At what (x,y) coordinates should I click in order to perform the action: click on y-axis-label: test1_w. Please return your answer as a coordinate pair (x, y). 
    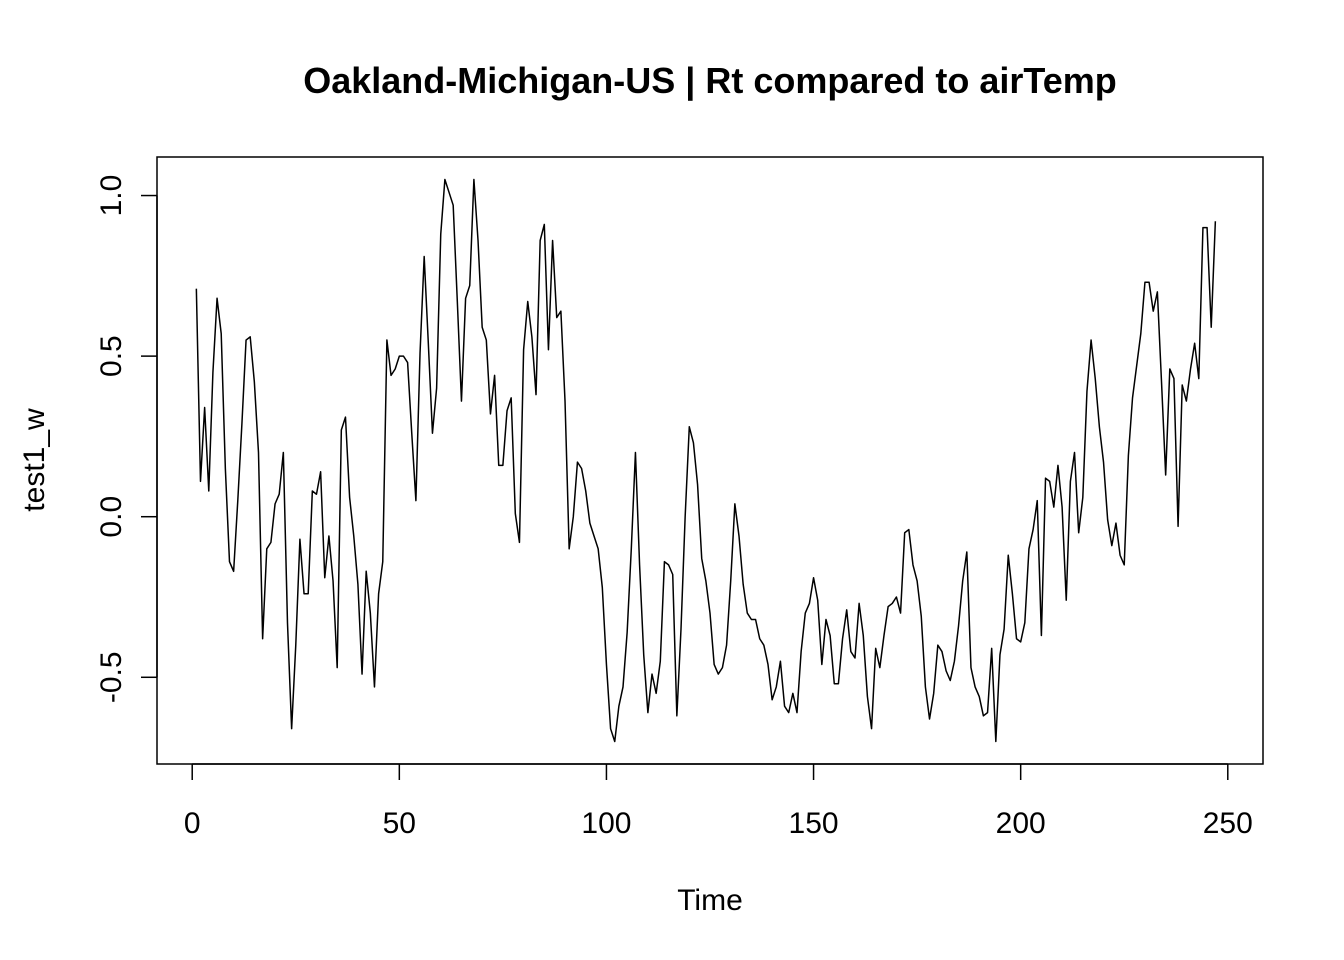
    Looking at the image, I should click on (34, 460).